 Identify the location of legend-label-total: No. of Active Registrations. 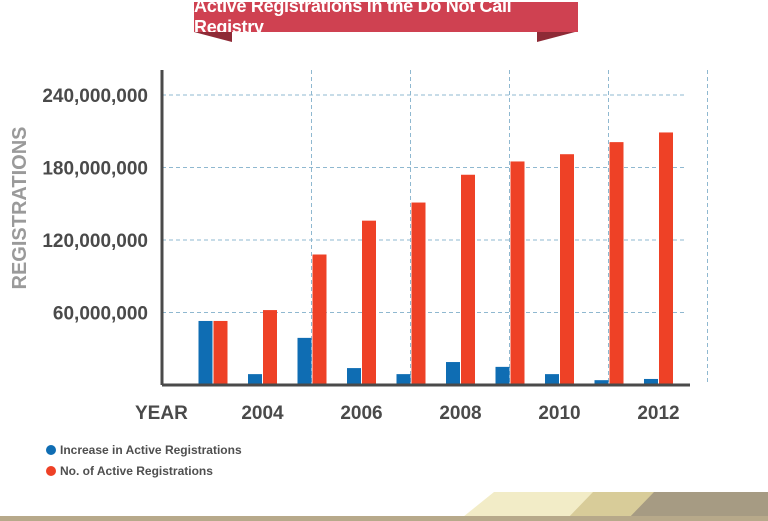
(136, 471).